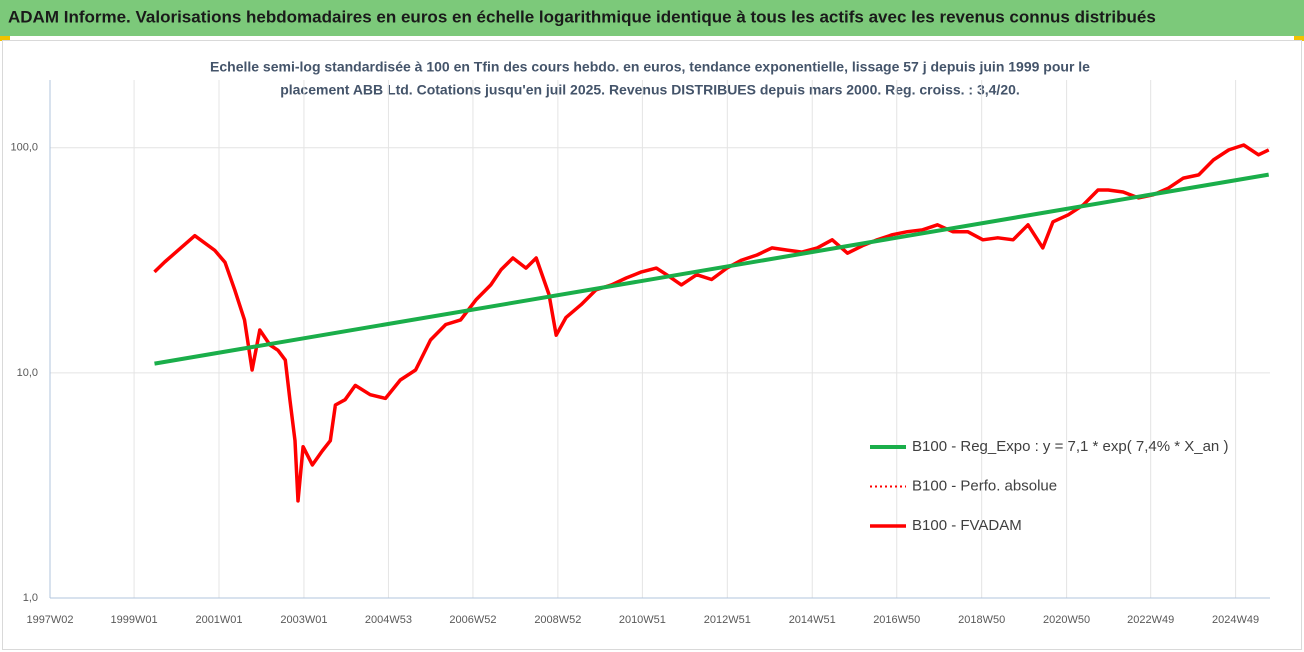  What do you see at coordinates (896, 620) in the screenshot?
I see `x-tick-label: 2016W50` at bounding box center [896, 620].